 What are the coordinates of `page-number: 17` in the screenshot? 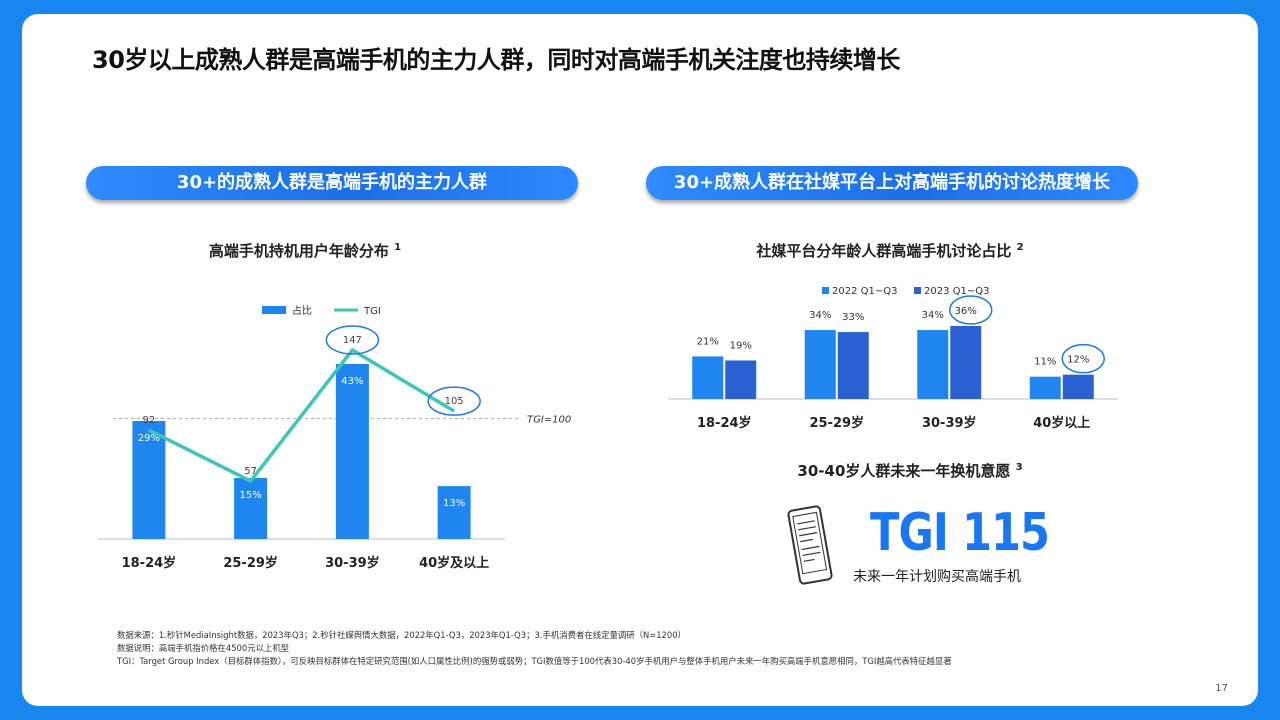 It's located at (1221, 688).